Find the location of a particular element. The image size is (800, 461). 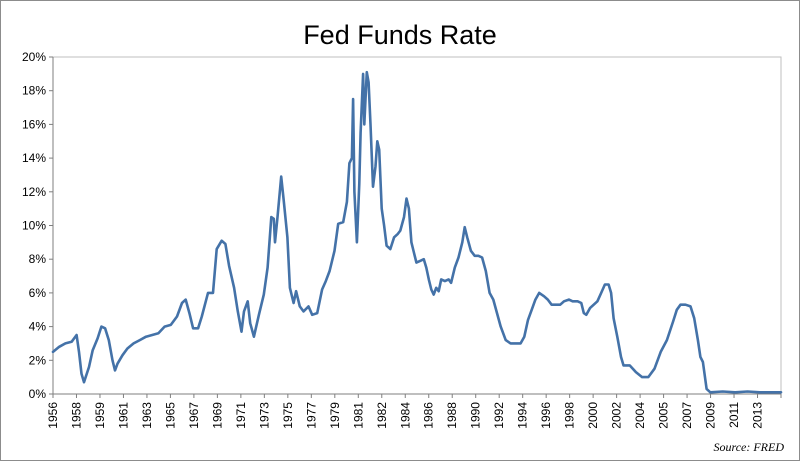

x-tick-label: 1981 is located at coordinates (358, 415).